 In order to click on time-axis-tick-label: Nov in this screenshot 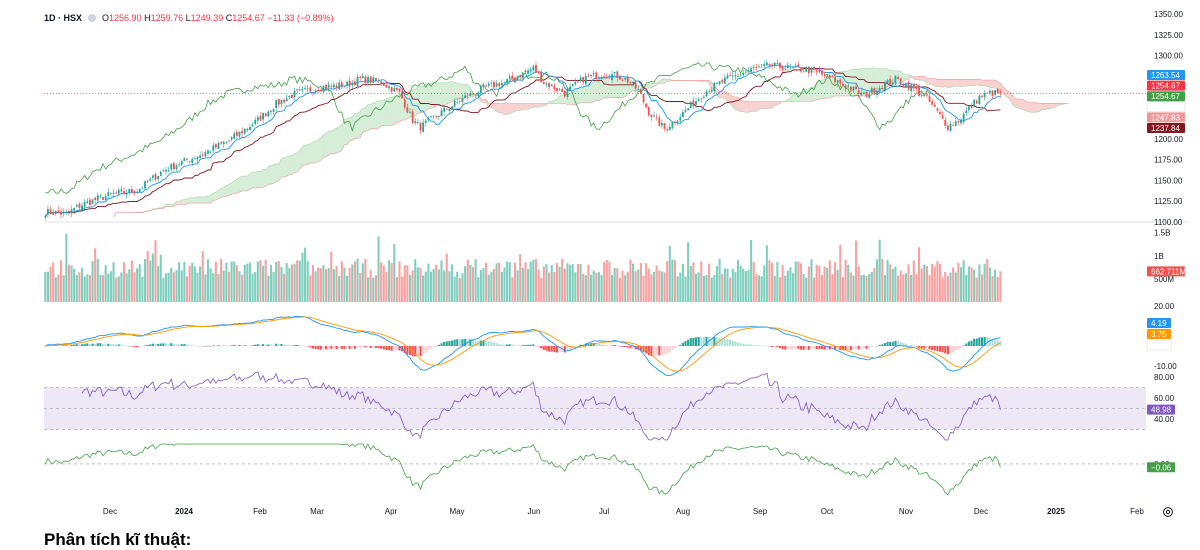, I will do `click(906, 511)`.